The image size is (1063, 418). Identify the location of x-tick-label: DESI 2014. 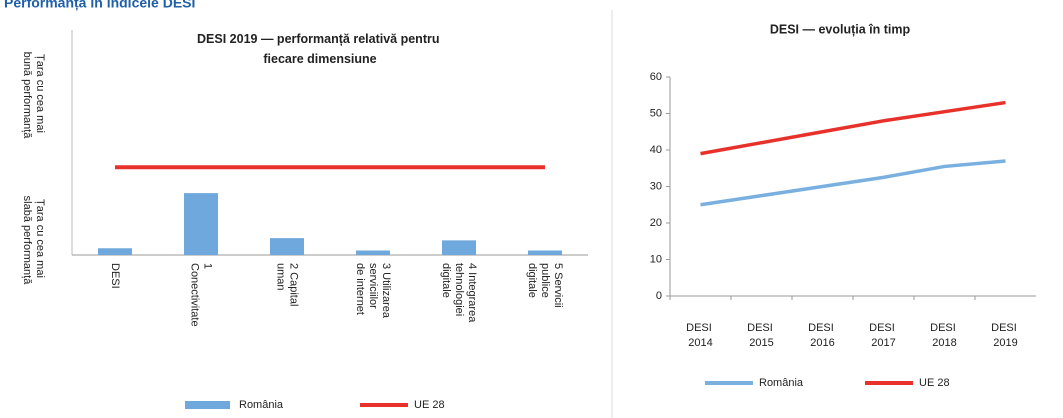
(700, 335).